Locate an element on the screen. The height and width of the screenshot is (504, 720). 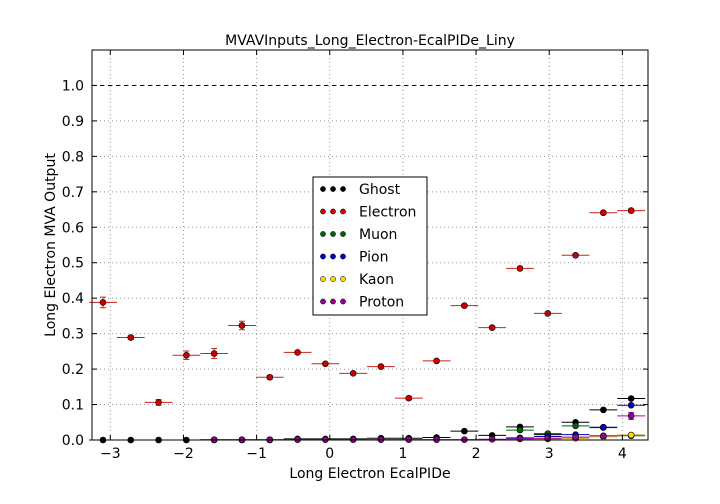
y-tick-label: 0.8 is located at coordinates (73, 157).